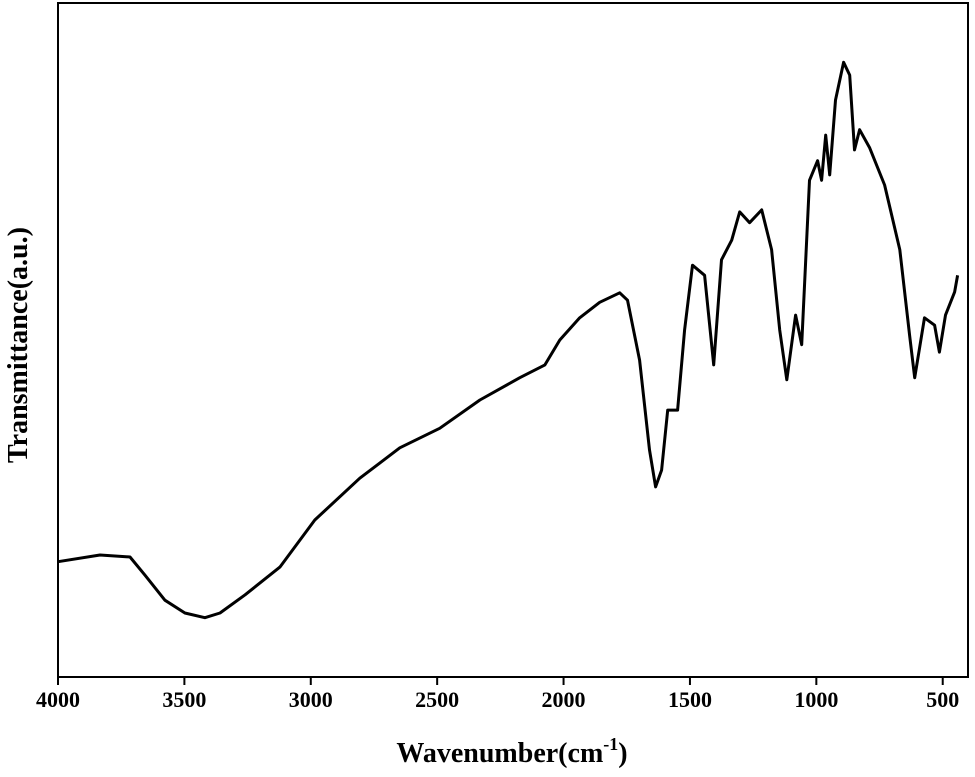 The width and height of the screenshot is (975, 777). Describe the element at coordinates (564, 699) in the screenshot. I see `x-tick-label: 2000` at that location.